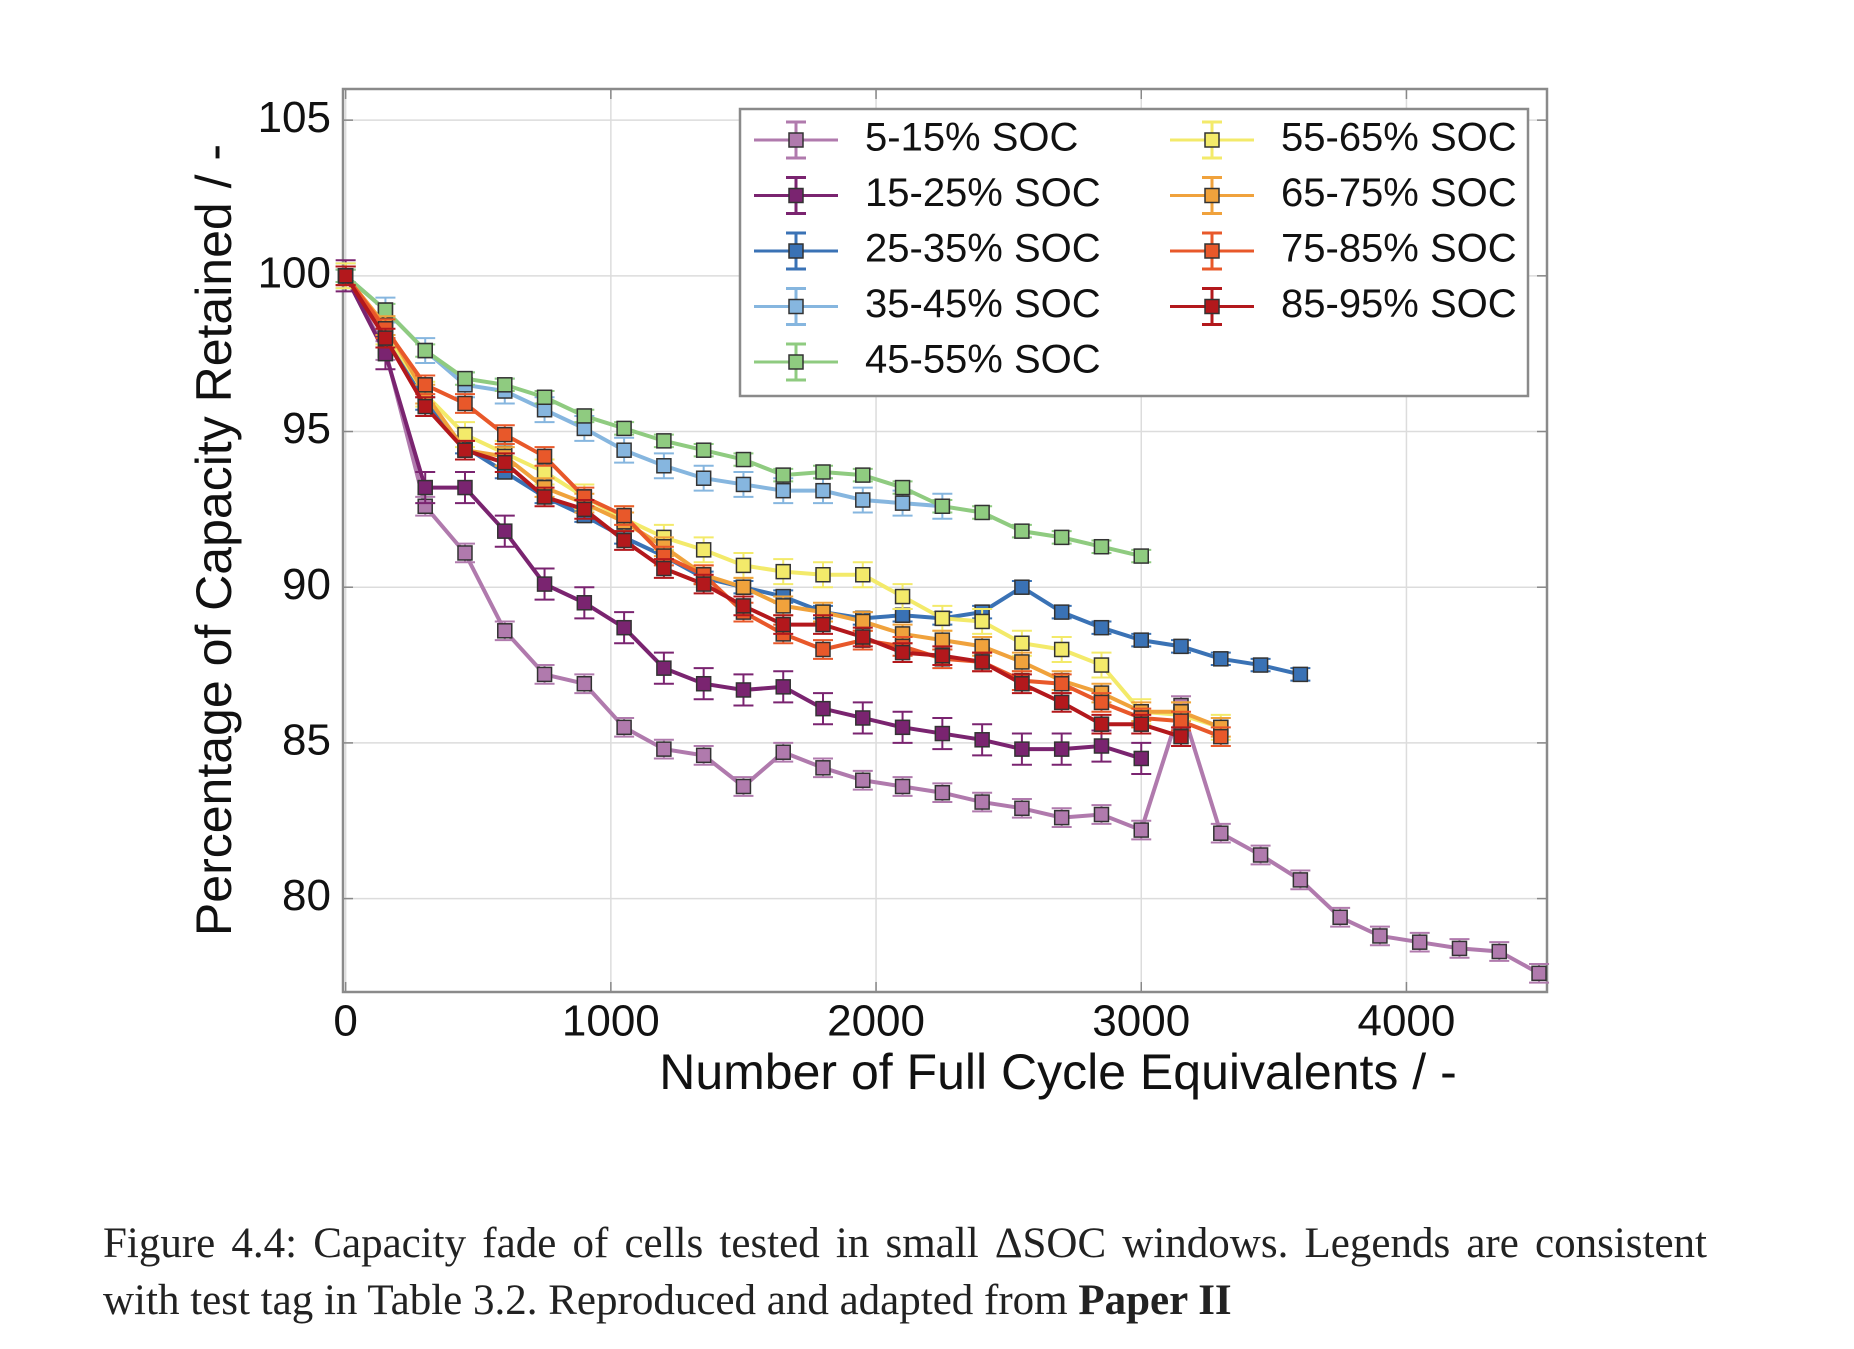  Describe the element at coordinates (1058, 1072) in the screenshot. I see `x-axis-label: Number of Full Cycle Equivalents / -` at that location.